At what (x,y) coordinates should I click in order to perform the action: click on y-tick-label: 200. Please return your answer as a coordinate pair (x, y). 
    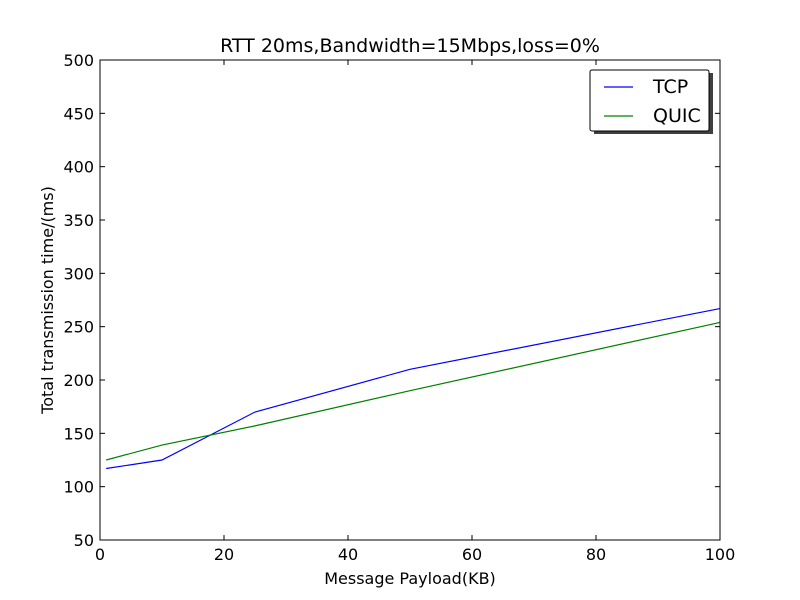
    Looking at the image, I should click on (78, 380).